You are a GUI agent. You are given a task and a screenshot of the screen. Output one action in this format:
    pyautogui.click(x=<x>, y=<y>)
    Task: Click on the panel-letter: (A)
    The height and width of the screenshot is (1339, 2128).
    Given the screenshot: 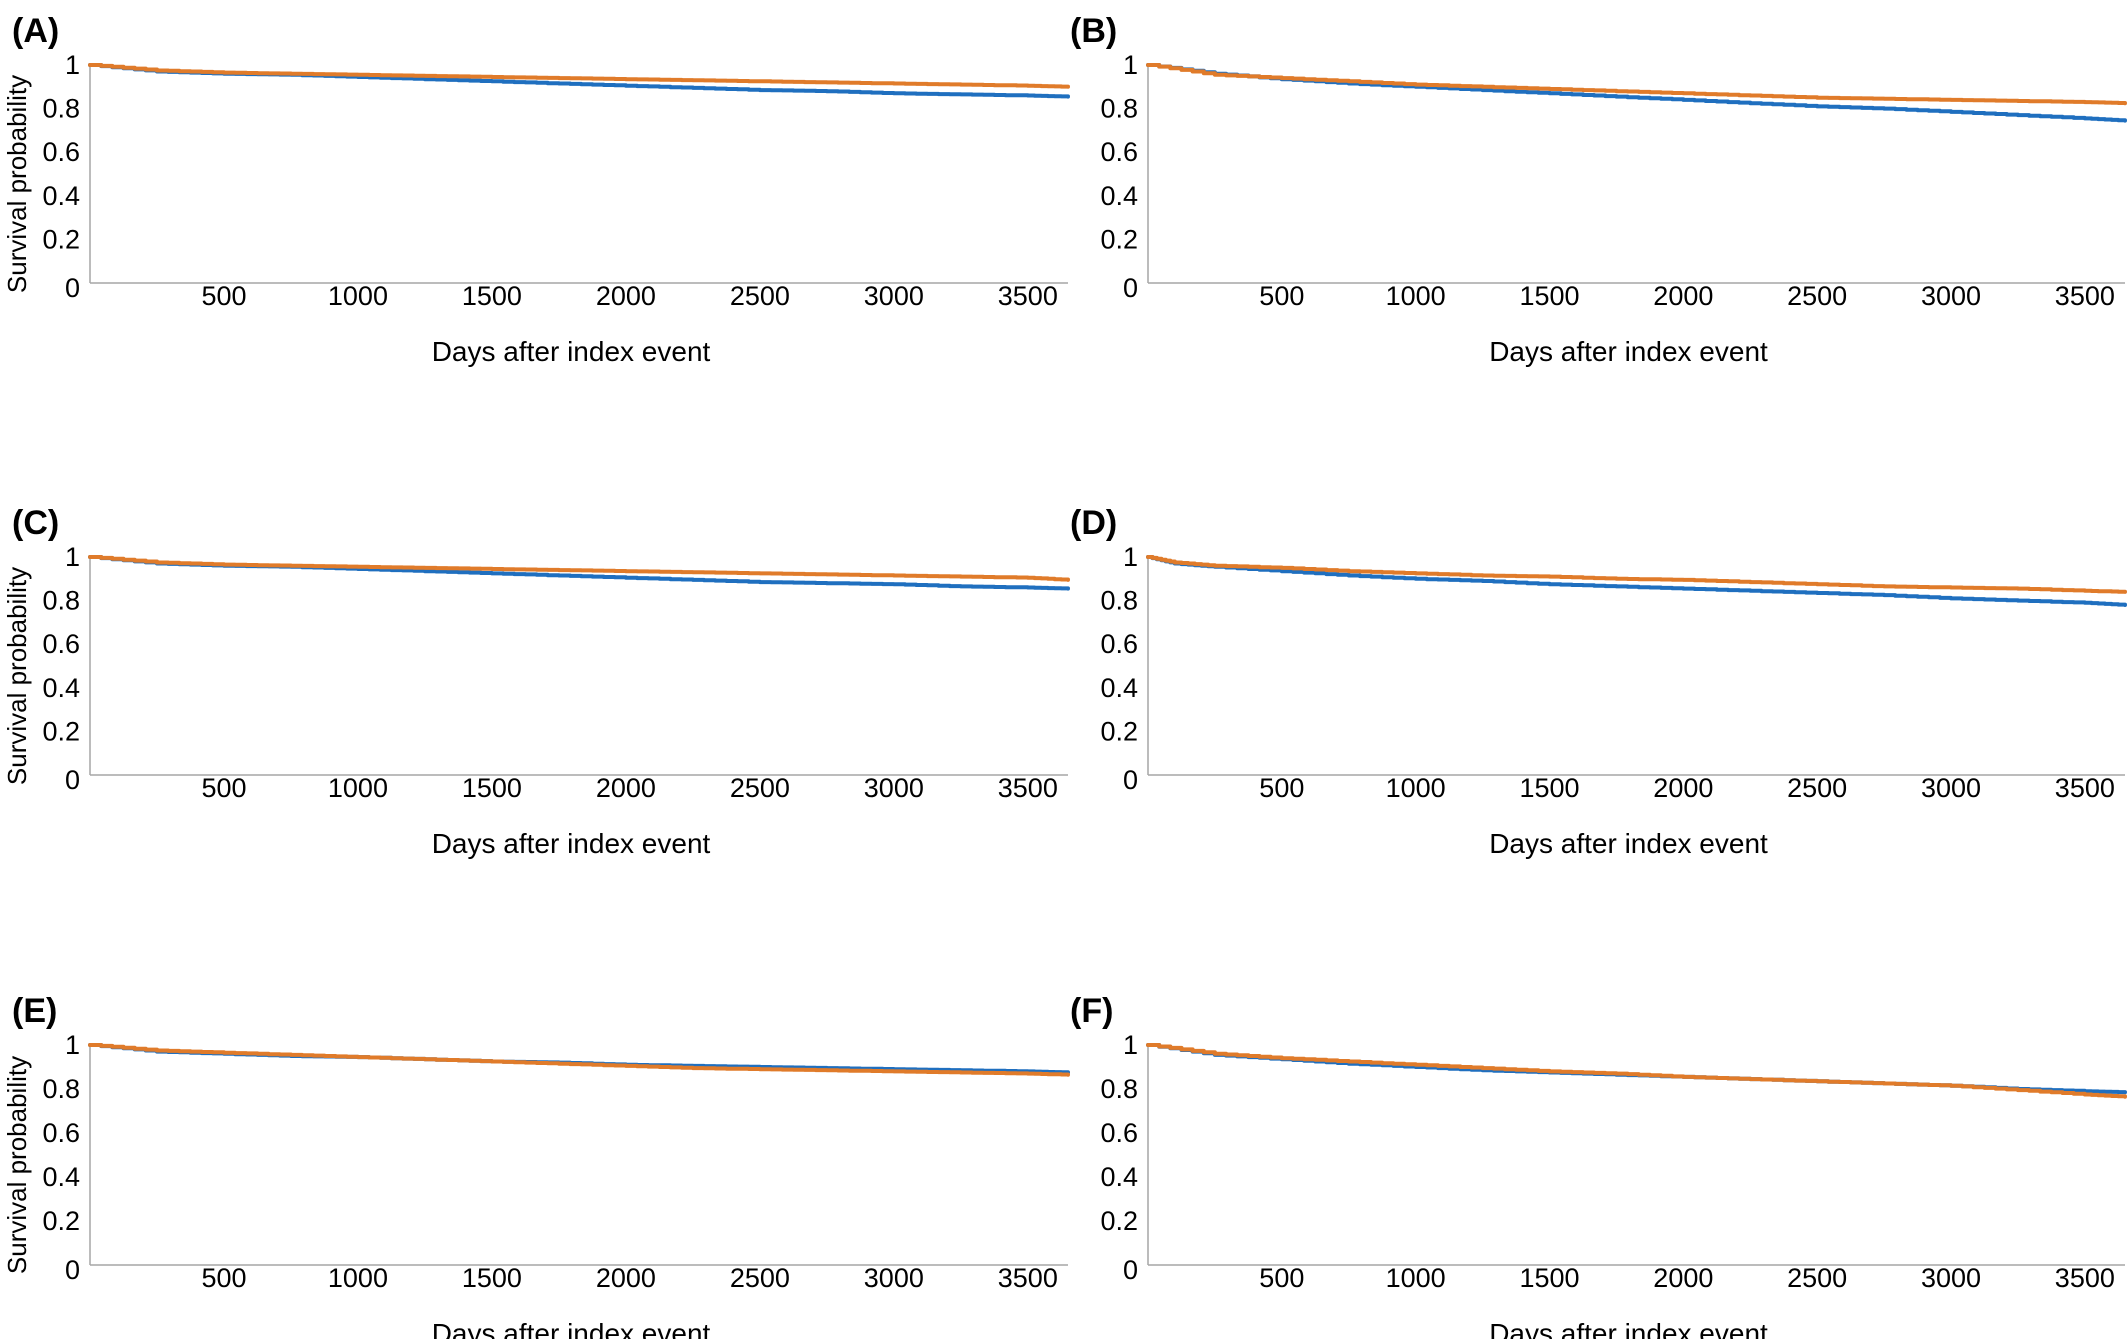 What is the action you would take?
    pyautogui.click(x=35, y=31)
    